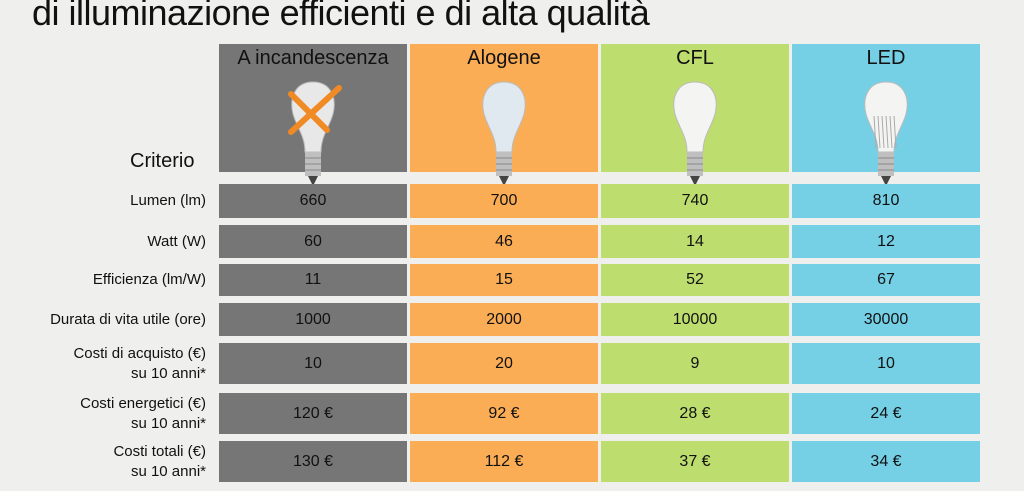 Image resolution: width=1024 pixels, height=491 pixels. What do you see at coordinates (313, 319) in the screenshot?
I see `cell-incandescent: 1000` at bounding box center [313, 319].